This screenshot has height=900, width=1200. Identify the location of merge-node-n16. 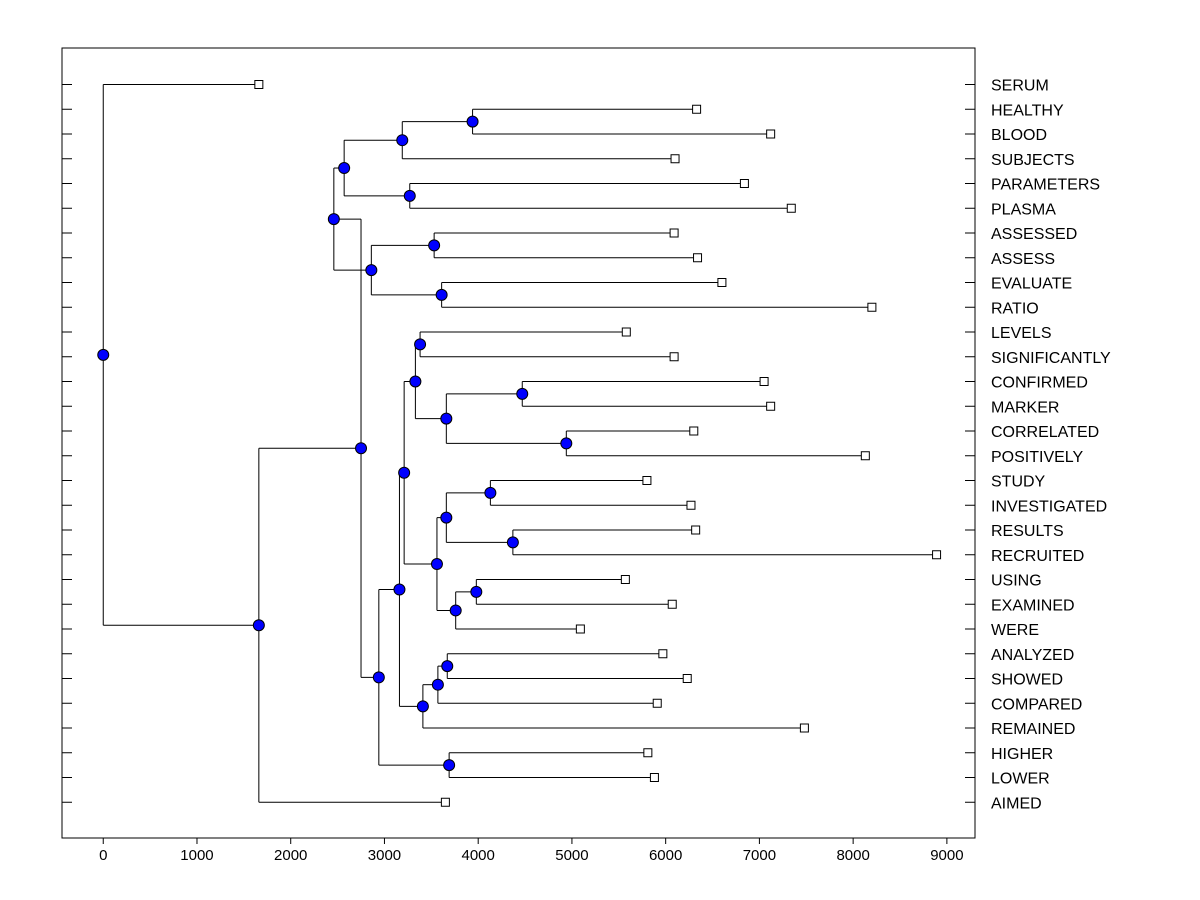
(446, 517).